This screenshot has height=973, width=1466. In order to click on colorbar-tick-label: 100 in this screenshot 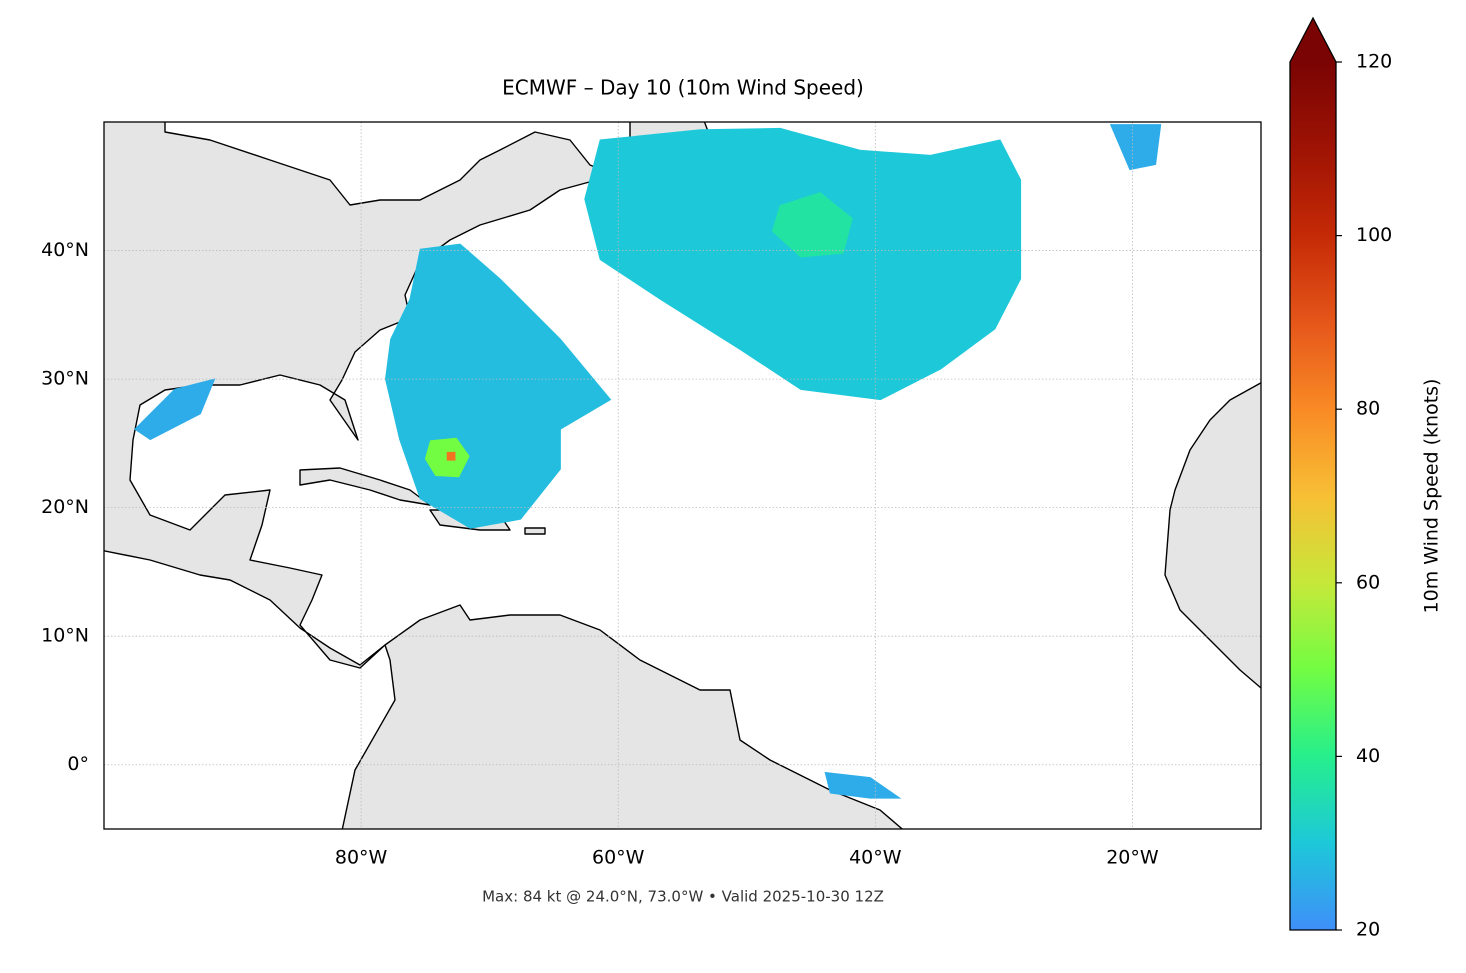, I will do `click(1374, 235)`.